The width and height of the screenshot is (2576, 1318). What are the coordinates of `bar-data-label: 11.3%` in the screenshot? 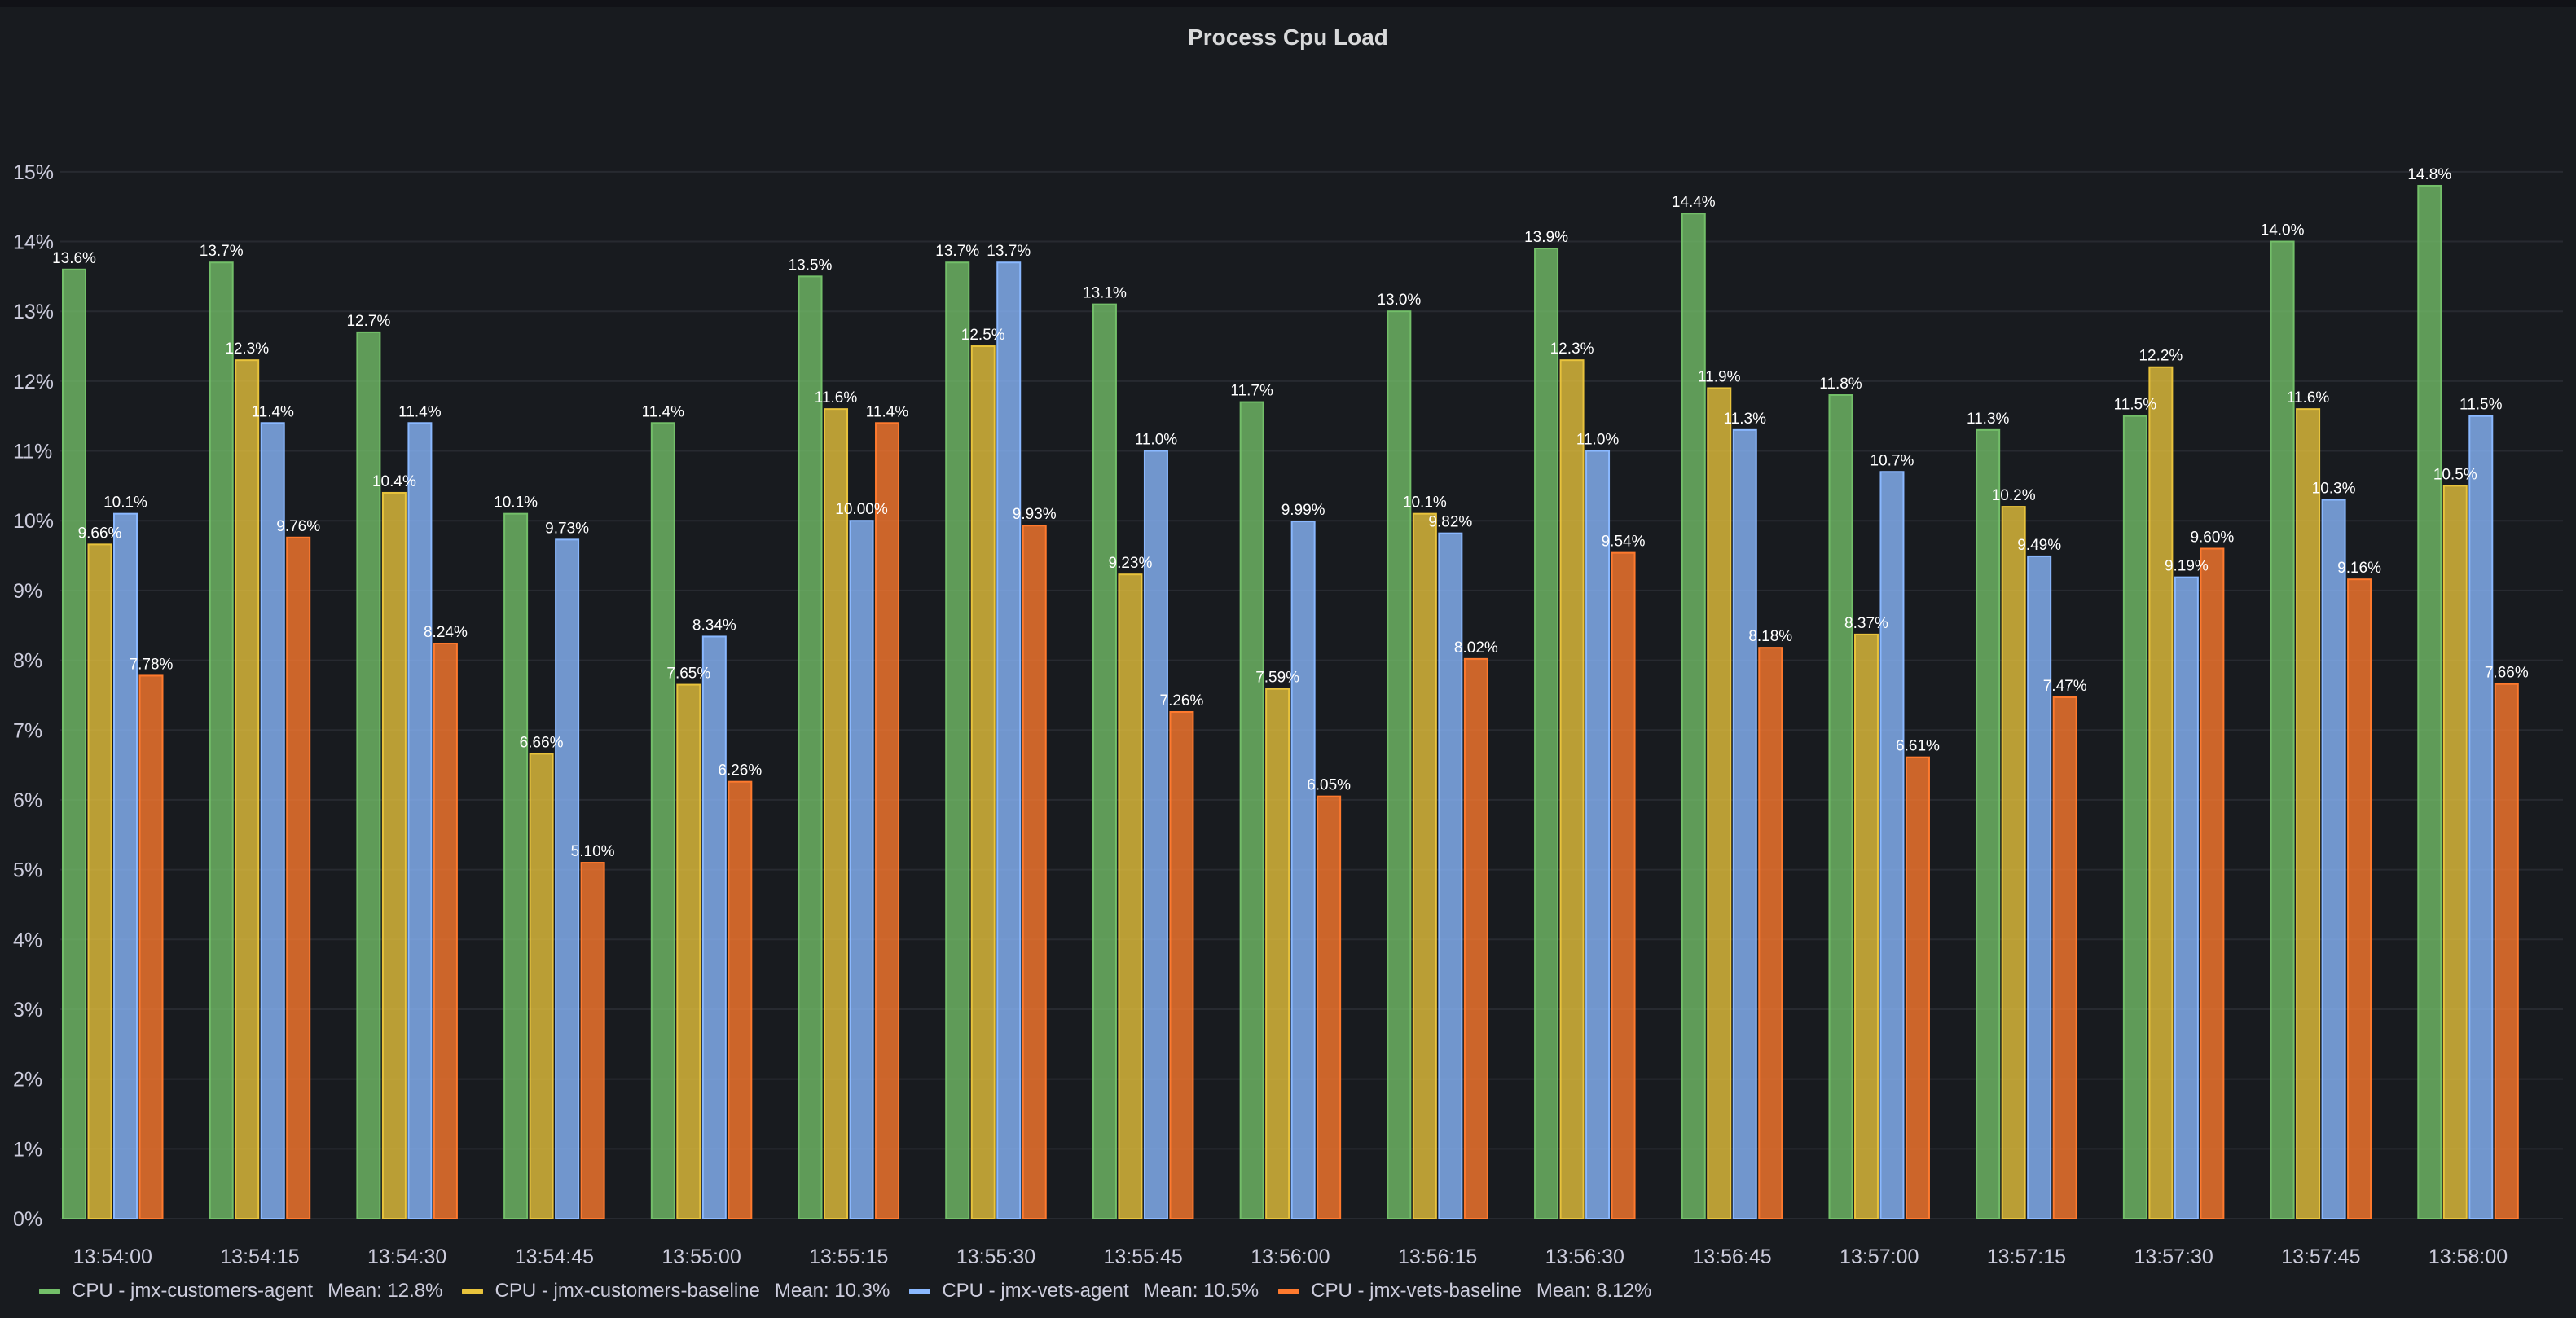 It's located at (1745, 420).